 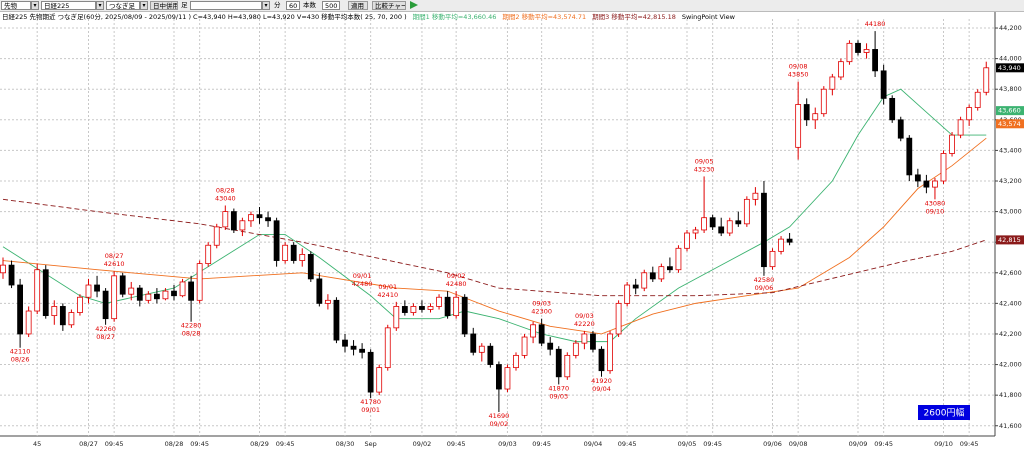 What do you see at coordinates (225, 198) in the screenshot?
I see `swing-value: 43040` at bounding box center [225, 198].